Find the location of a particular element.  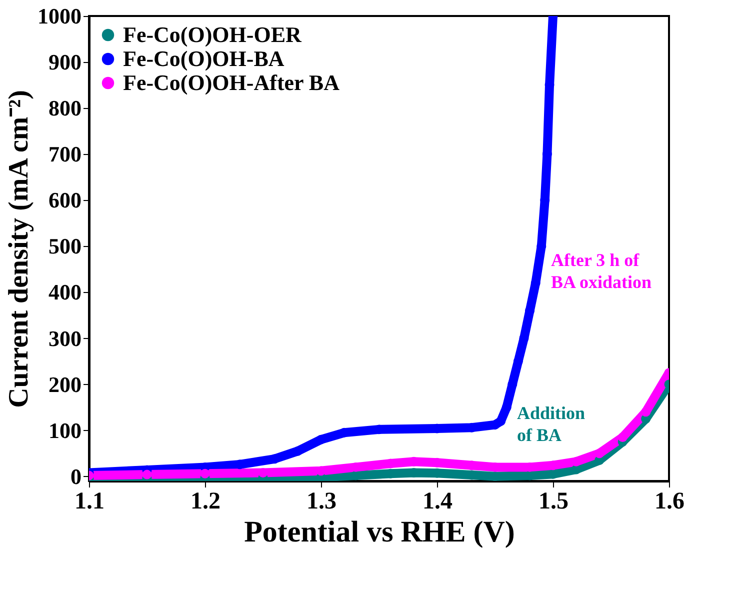

y-tick-label: 400 is located at coordinates (65, 292).